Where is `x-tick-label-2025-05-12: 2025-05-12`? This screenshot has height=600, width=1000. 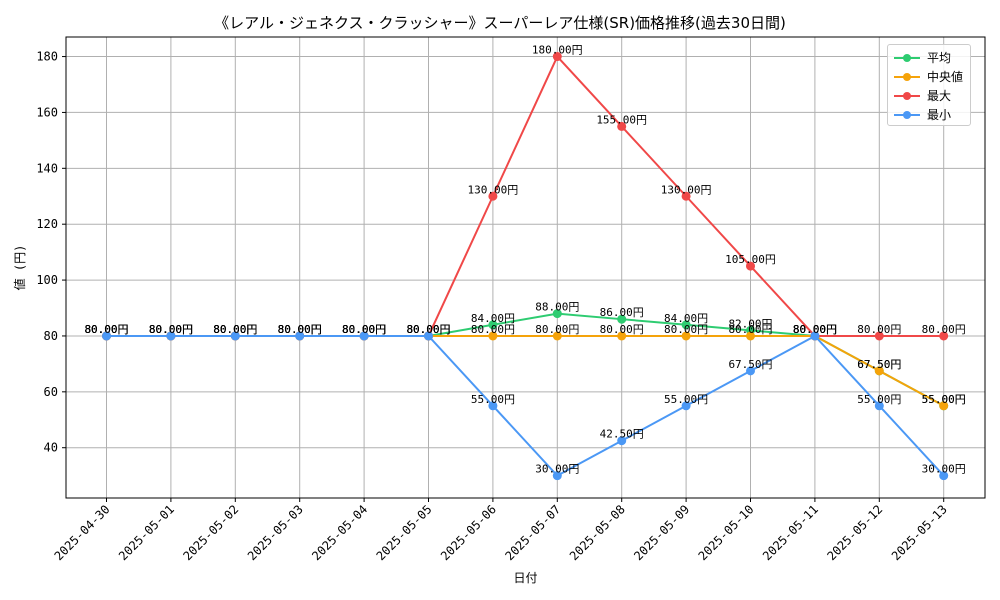
x-tick-label-2025-05-12: 2025-05-12 is located at coordinates (854, 532).